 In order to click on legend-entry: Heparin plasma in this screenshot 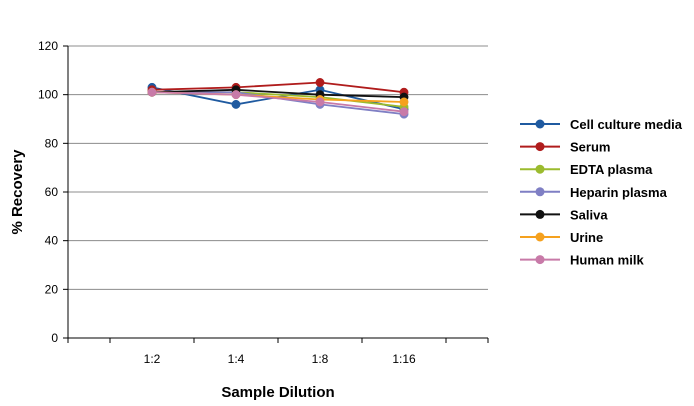, I will do `click(594, 192)`.